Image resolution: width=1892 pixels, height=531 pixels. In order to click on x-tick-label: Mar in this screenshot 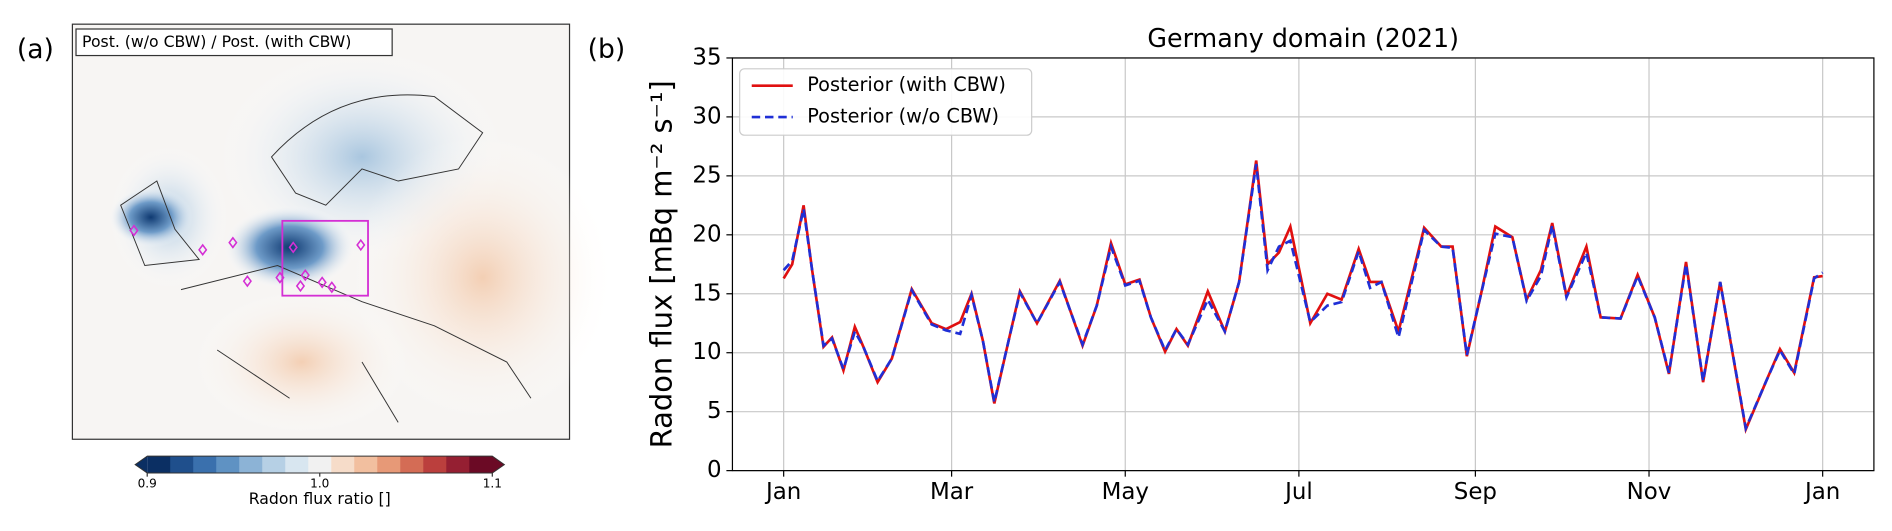, I will do `click(952, 492)`.